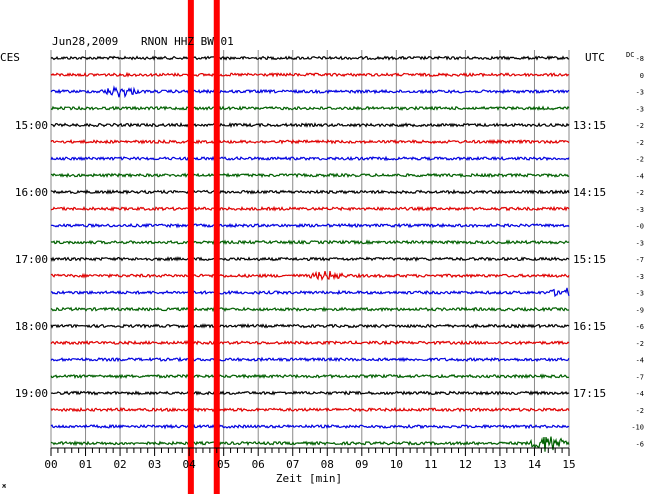  Describe the element at coordinates (187, 41) in the screenshot. I see `station-label: RNON HHZ BW 01` at that location.